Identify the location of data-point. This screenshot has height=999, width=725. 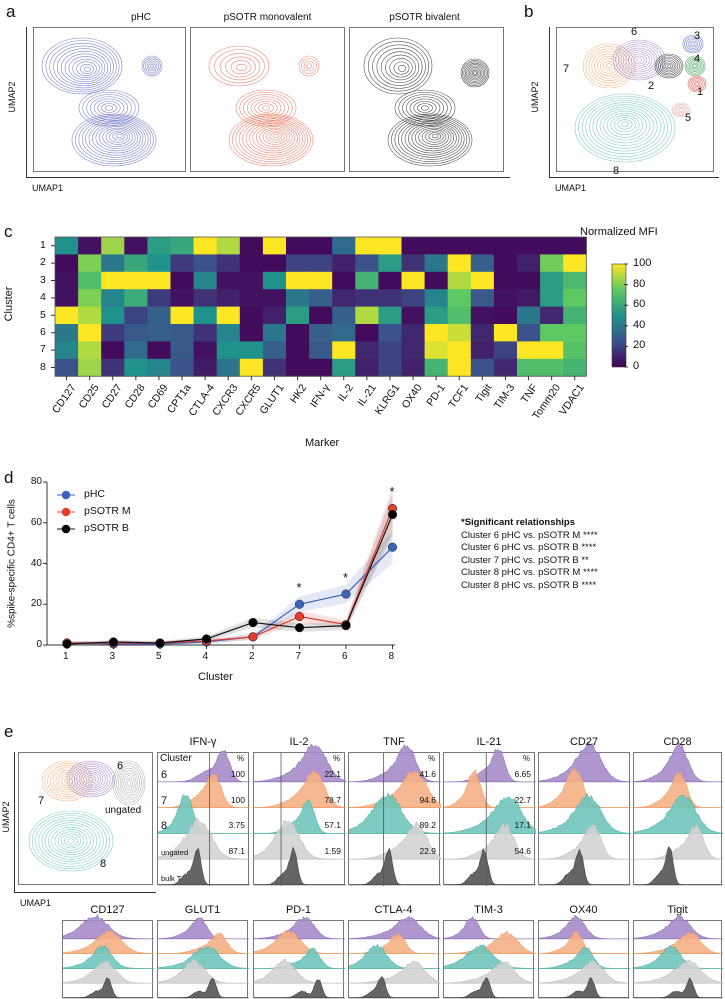
(299, 628).